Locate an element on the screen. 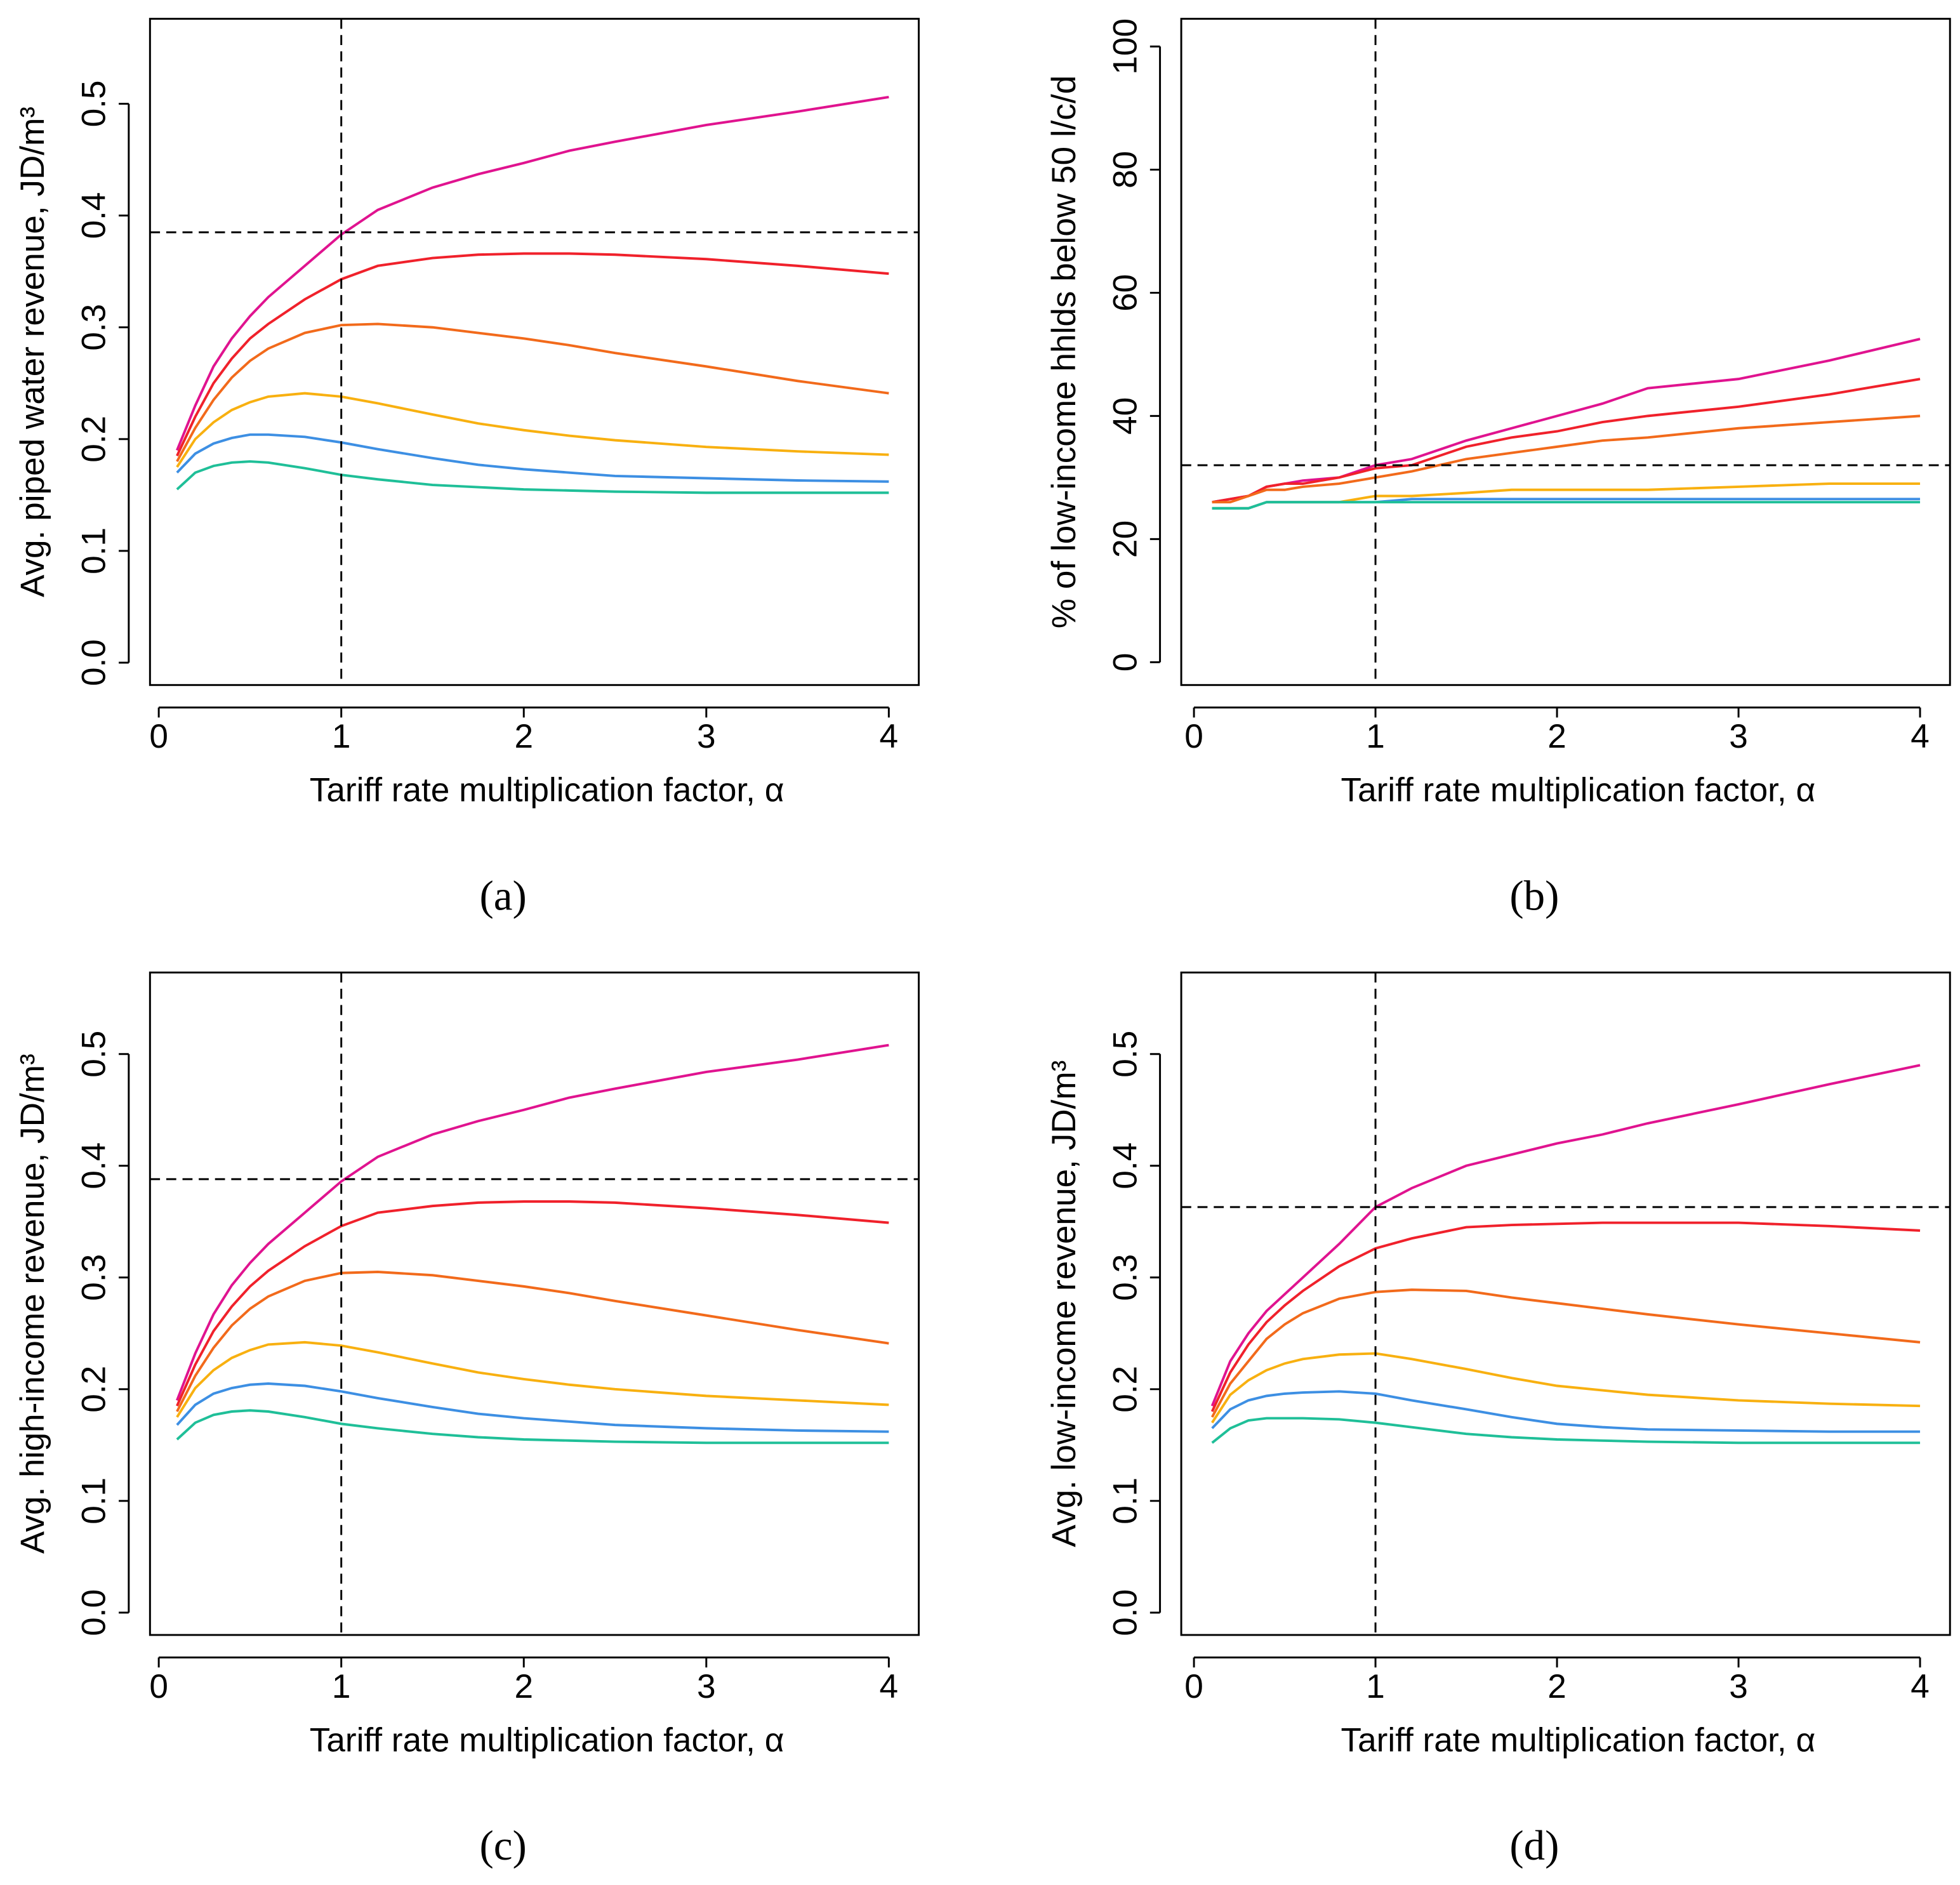 This screenshot has height=1885, width=1960. panel-caption: (c) is located at coordinates (503, 1846).